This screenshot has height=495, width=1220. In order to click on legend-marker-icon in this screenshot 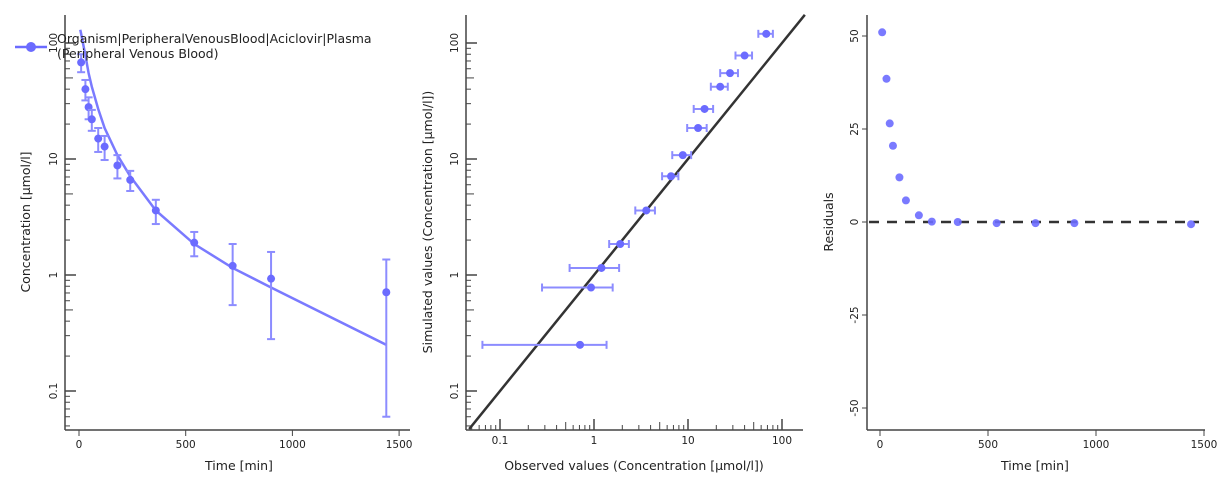, I will do `click(31, 47)`.